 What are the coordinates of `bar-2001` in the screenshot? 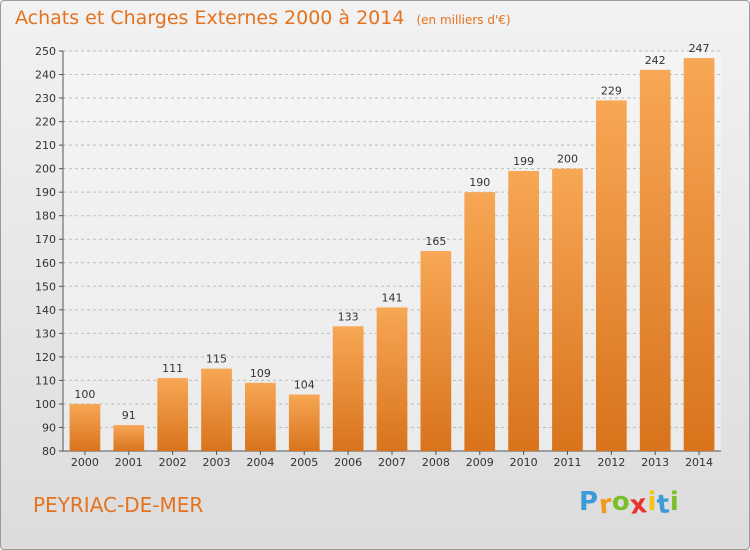 It's located at (129, 438).